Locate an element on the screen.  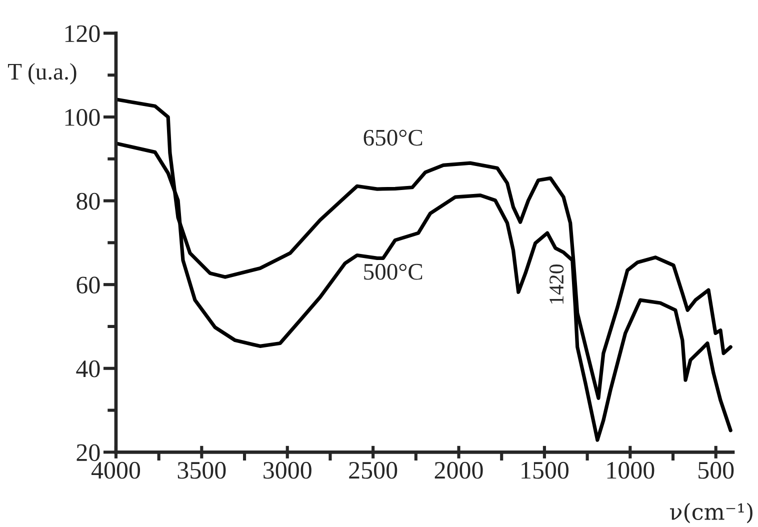
x-tick-label: 2000 is located at coordinates (458, 470).